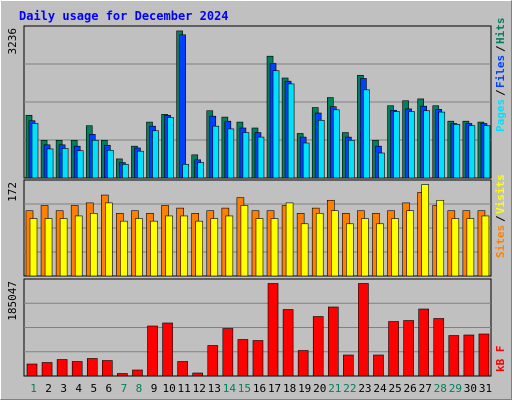 The width and height of the screenshot is (512, 400). What do you see at coordinates (304, 388) in the screenshot?
I see `x-tick-label-day-19: 19` at bounding box center [304, 388].